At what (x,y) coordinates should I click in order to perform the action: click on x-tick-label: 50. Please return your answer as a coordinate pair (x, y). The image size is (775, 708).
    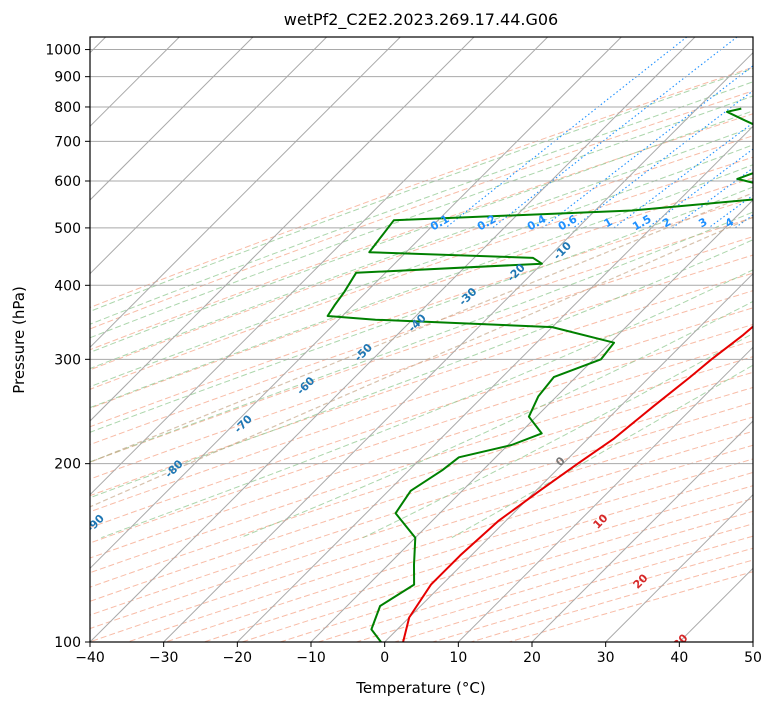
    Looking at the image, I should click on (753, 658).